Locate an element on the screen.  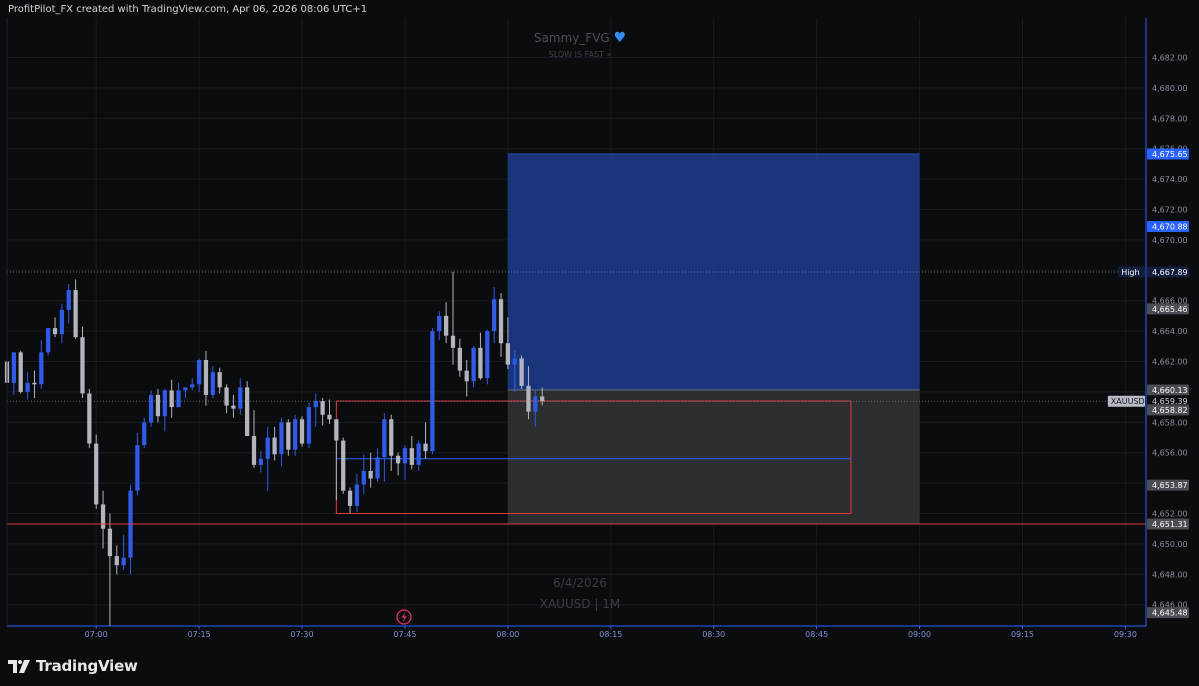
price-tag-value: 4,660.13 is located at coordinates (1170, 390).